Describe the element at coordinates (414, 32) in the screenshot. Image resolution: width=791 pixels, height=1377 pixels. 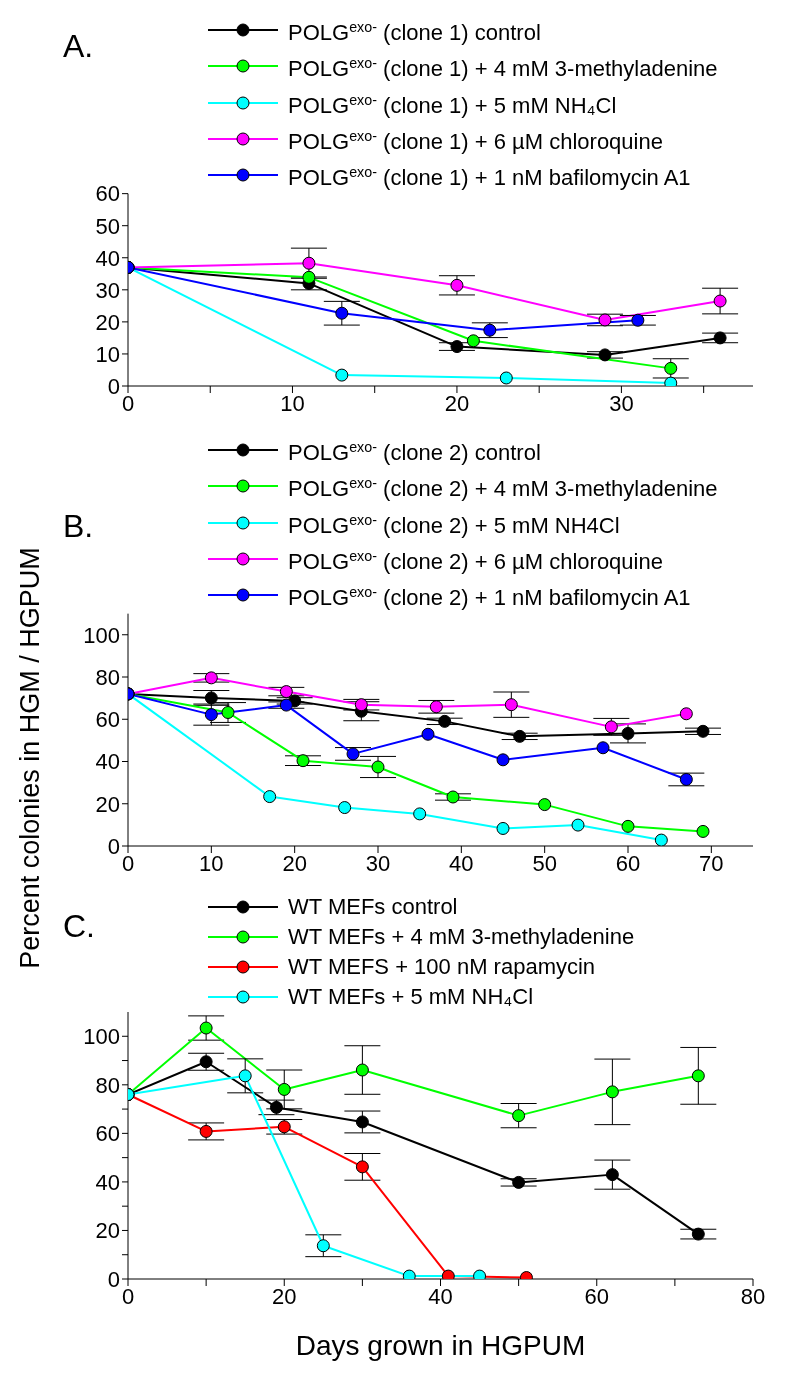
I see `legend-label: POLG$^{exo-}$ (clone 1) control` at that location.